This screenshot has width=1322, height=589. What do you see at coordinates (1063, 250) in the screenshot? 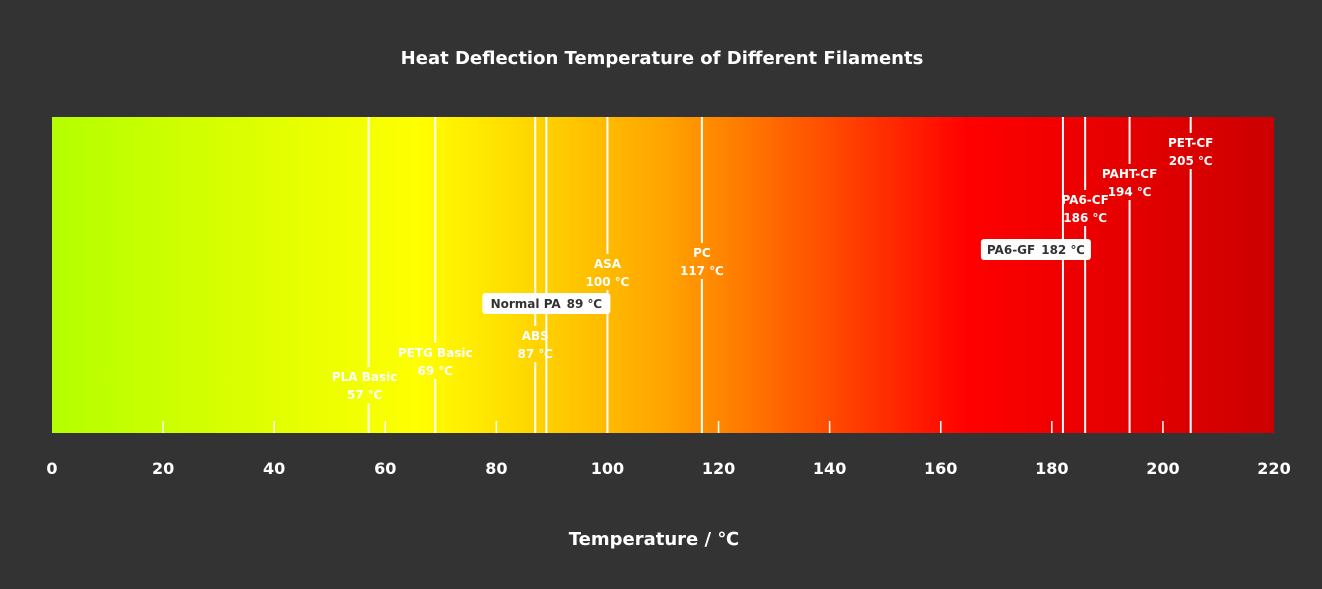
I see `material-value: 182 ℃` at bounding box center [1063, 250].